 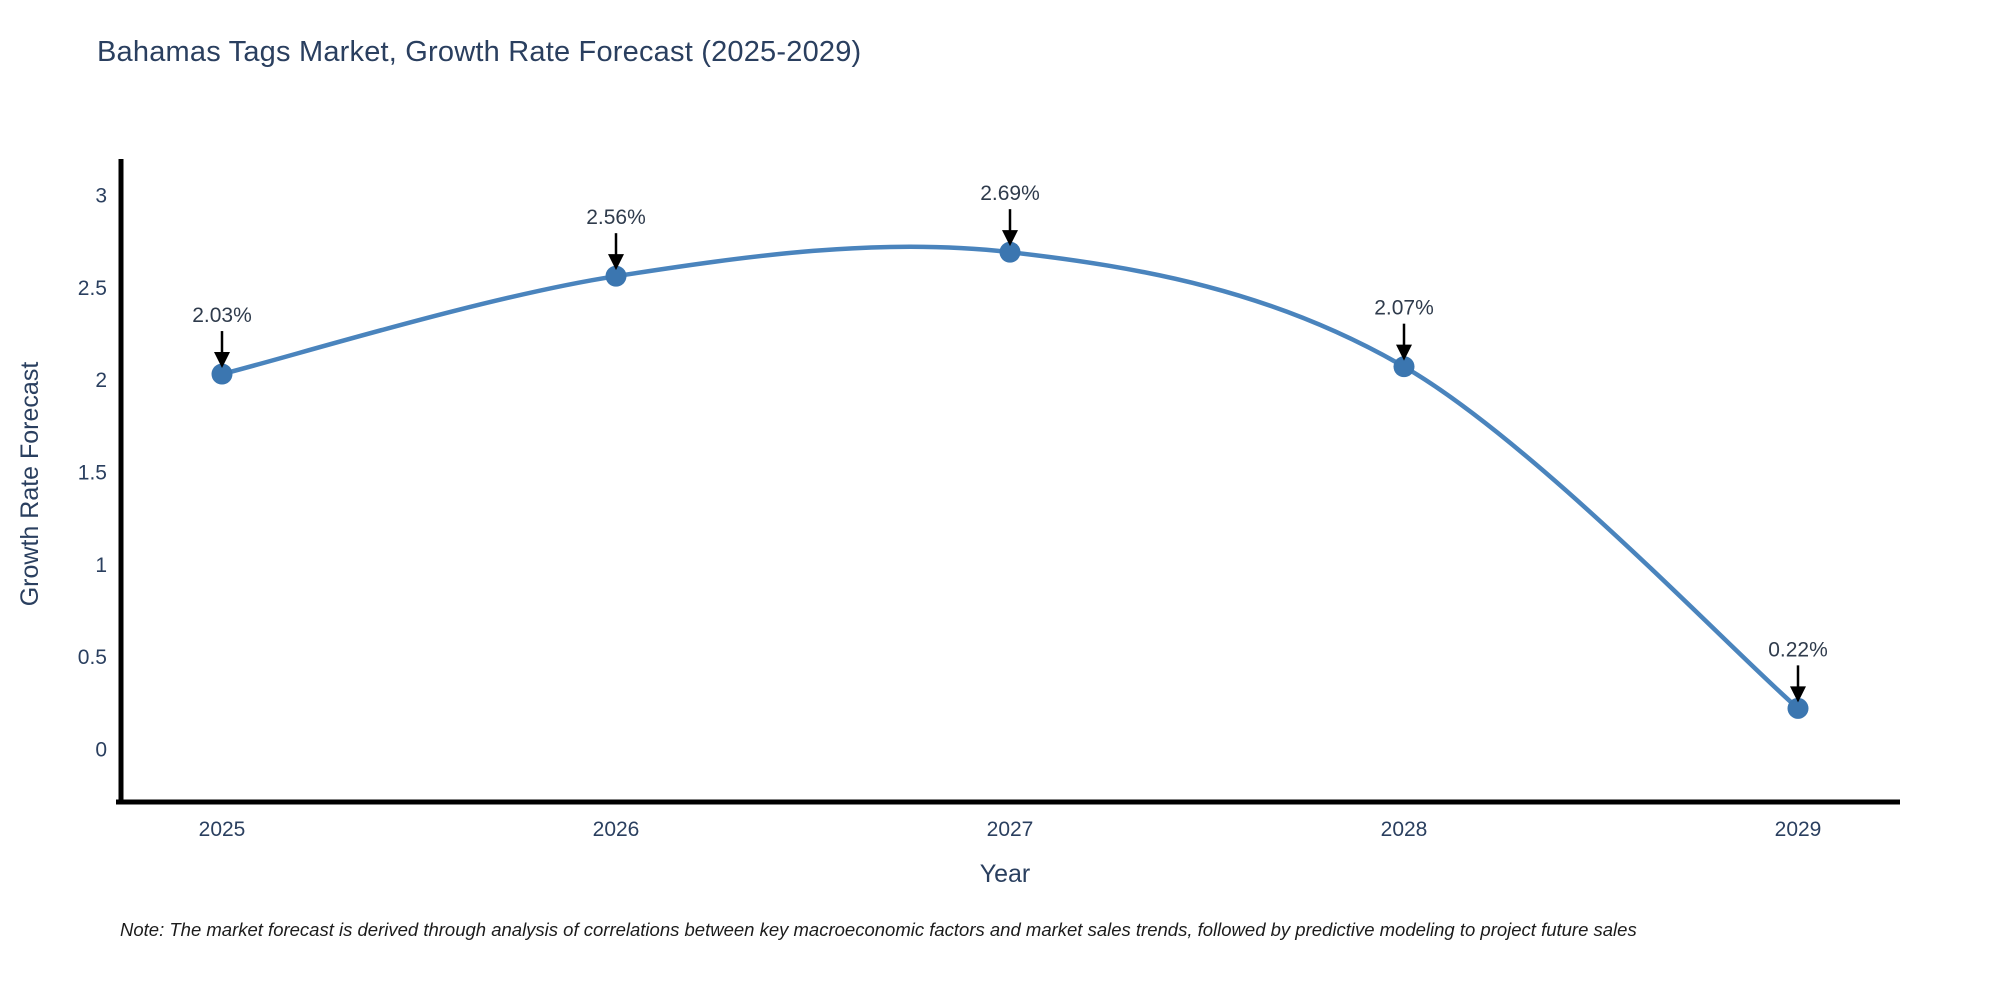 What do you see at coordinates (101, 380) in the screenshot?
I see `y-tick-label: 2` at bounding box center [101, 380].